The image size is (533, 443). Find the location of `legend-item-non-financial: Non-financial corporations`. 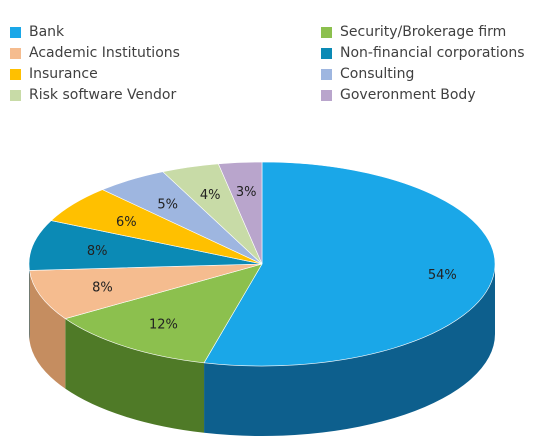

legend-item-non-financial: Non-financial corporations is located at coordinates (423, 53).